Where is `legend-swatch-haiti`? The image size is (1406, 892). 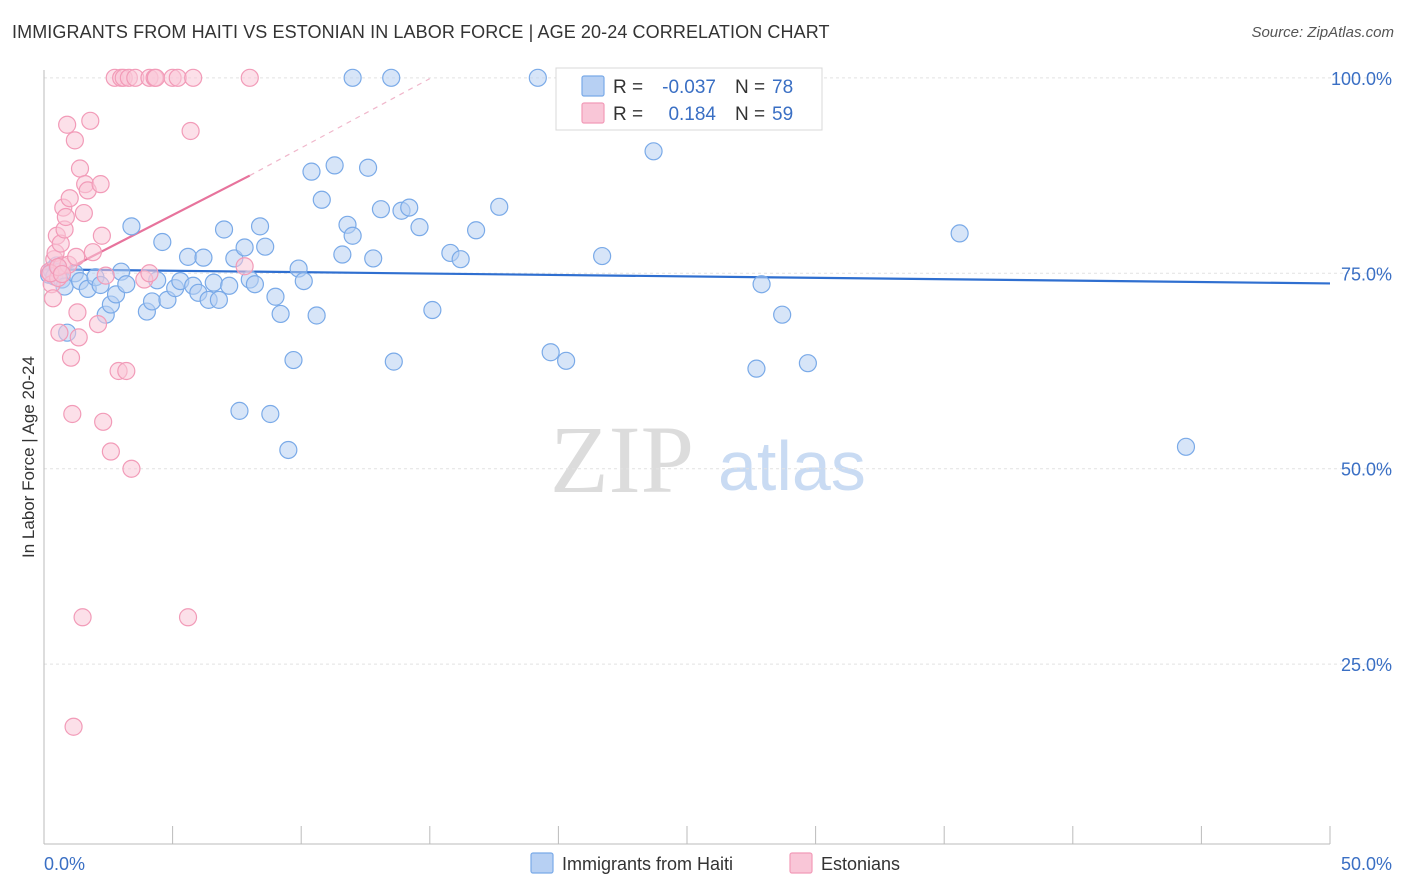
legend-swatch-haiti is located at coordinates (542, 863).